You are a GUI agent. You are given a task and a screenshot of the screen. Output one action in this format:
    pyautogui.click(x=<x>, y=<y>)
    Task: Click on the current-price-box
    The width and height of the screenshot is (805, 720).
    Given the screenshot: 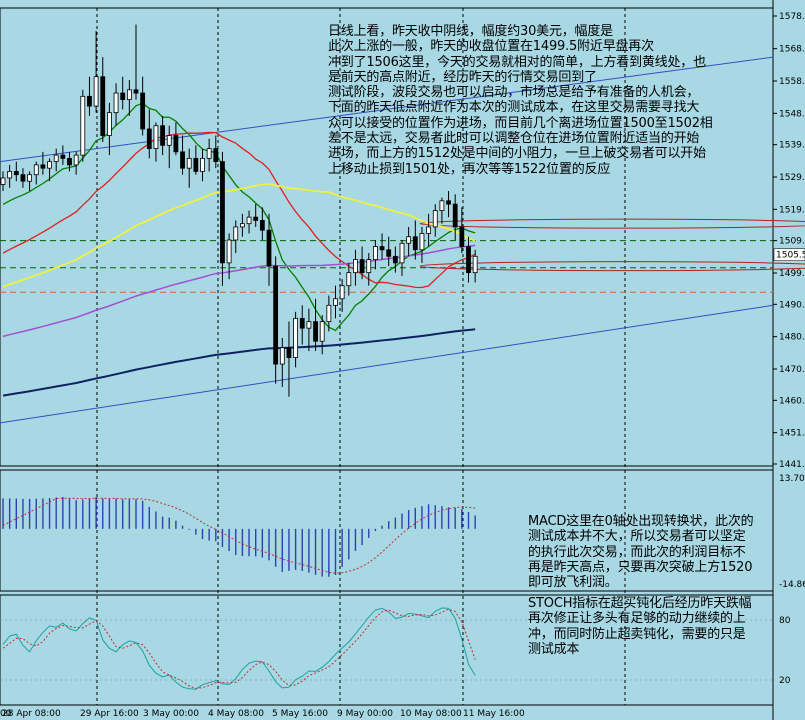 What is the action you would take?
    pyautogui.click(x=789, y=254)
    